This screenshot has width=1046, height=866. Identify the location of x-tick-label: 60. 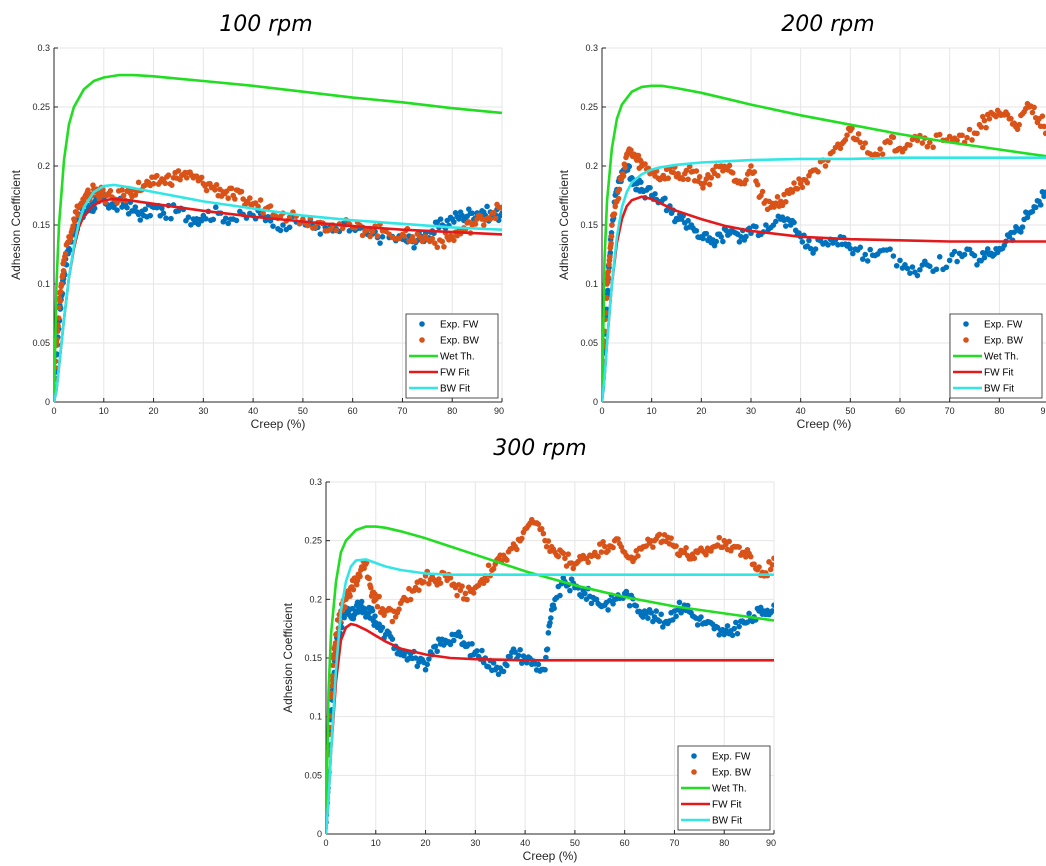
(625, 843).